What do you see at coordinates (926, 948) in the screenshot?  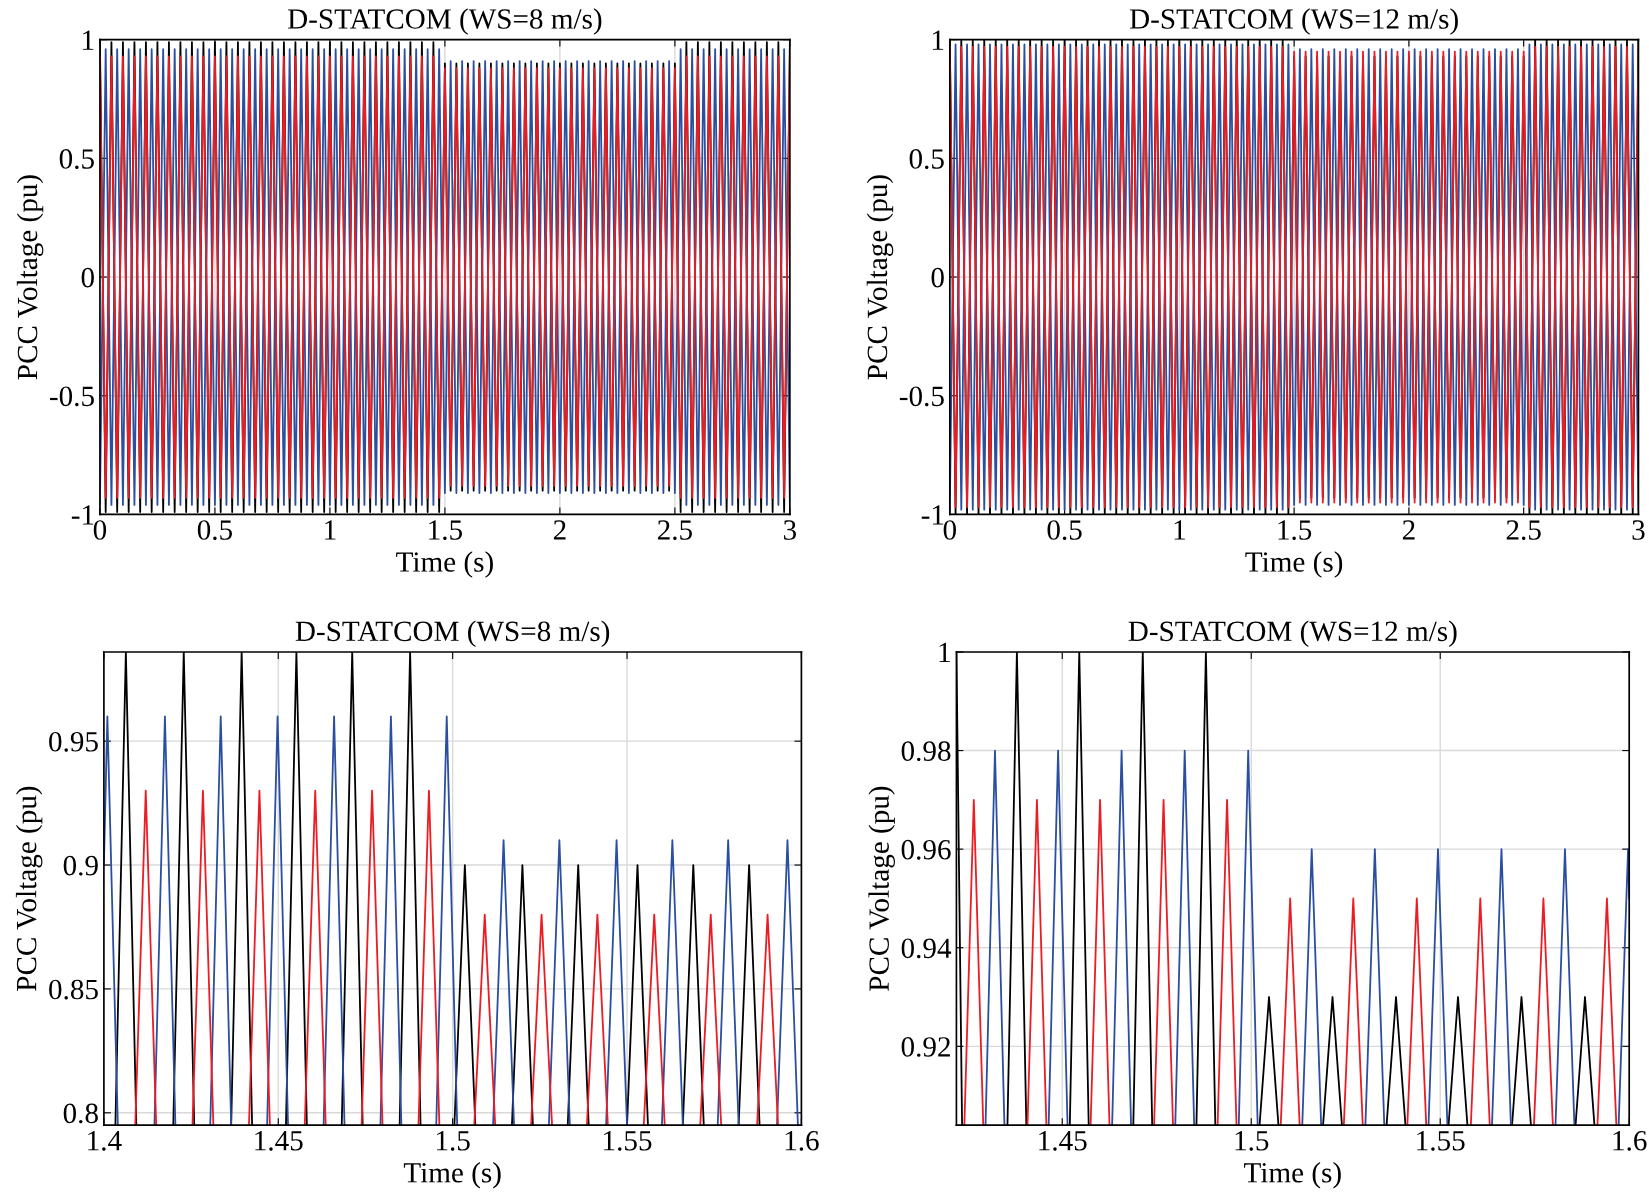 I see `y-tick-label: 0.94` at bounding box center [926, 948].